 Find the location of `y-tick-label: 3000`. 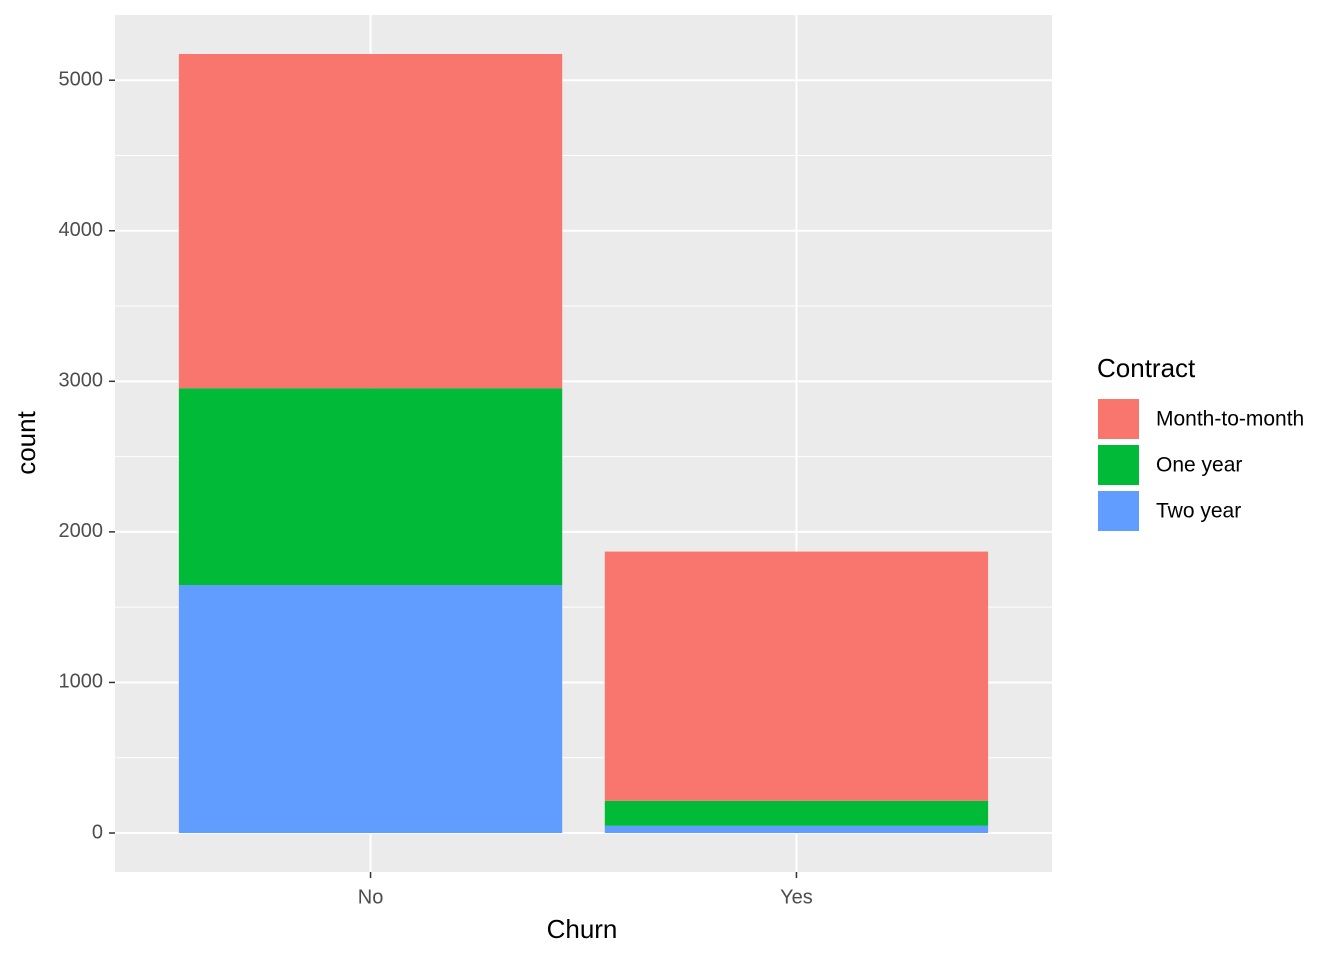

y-tick-label: 3000 is located at coordinates (81, 381).